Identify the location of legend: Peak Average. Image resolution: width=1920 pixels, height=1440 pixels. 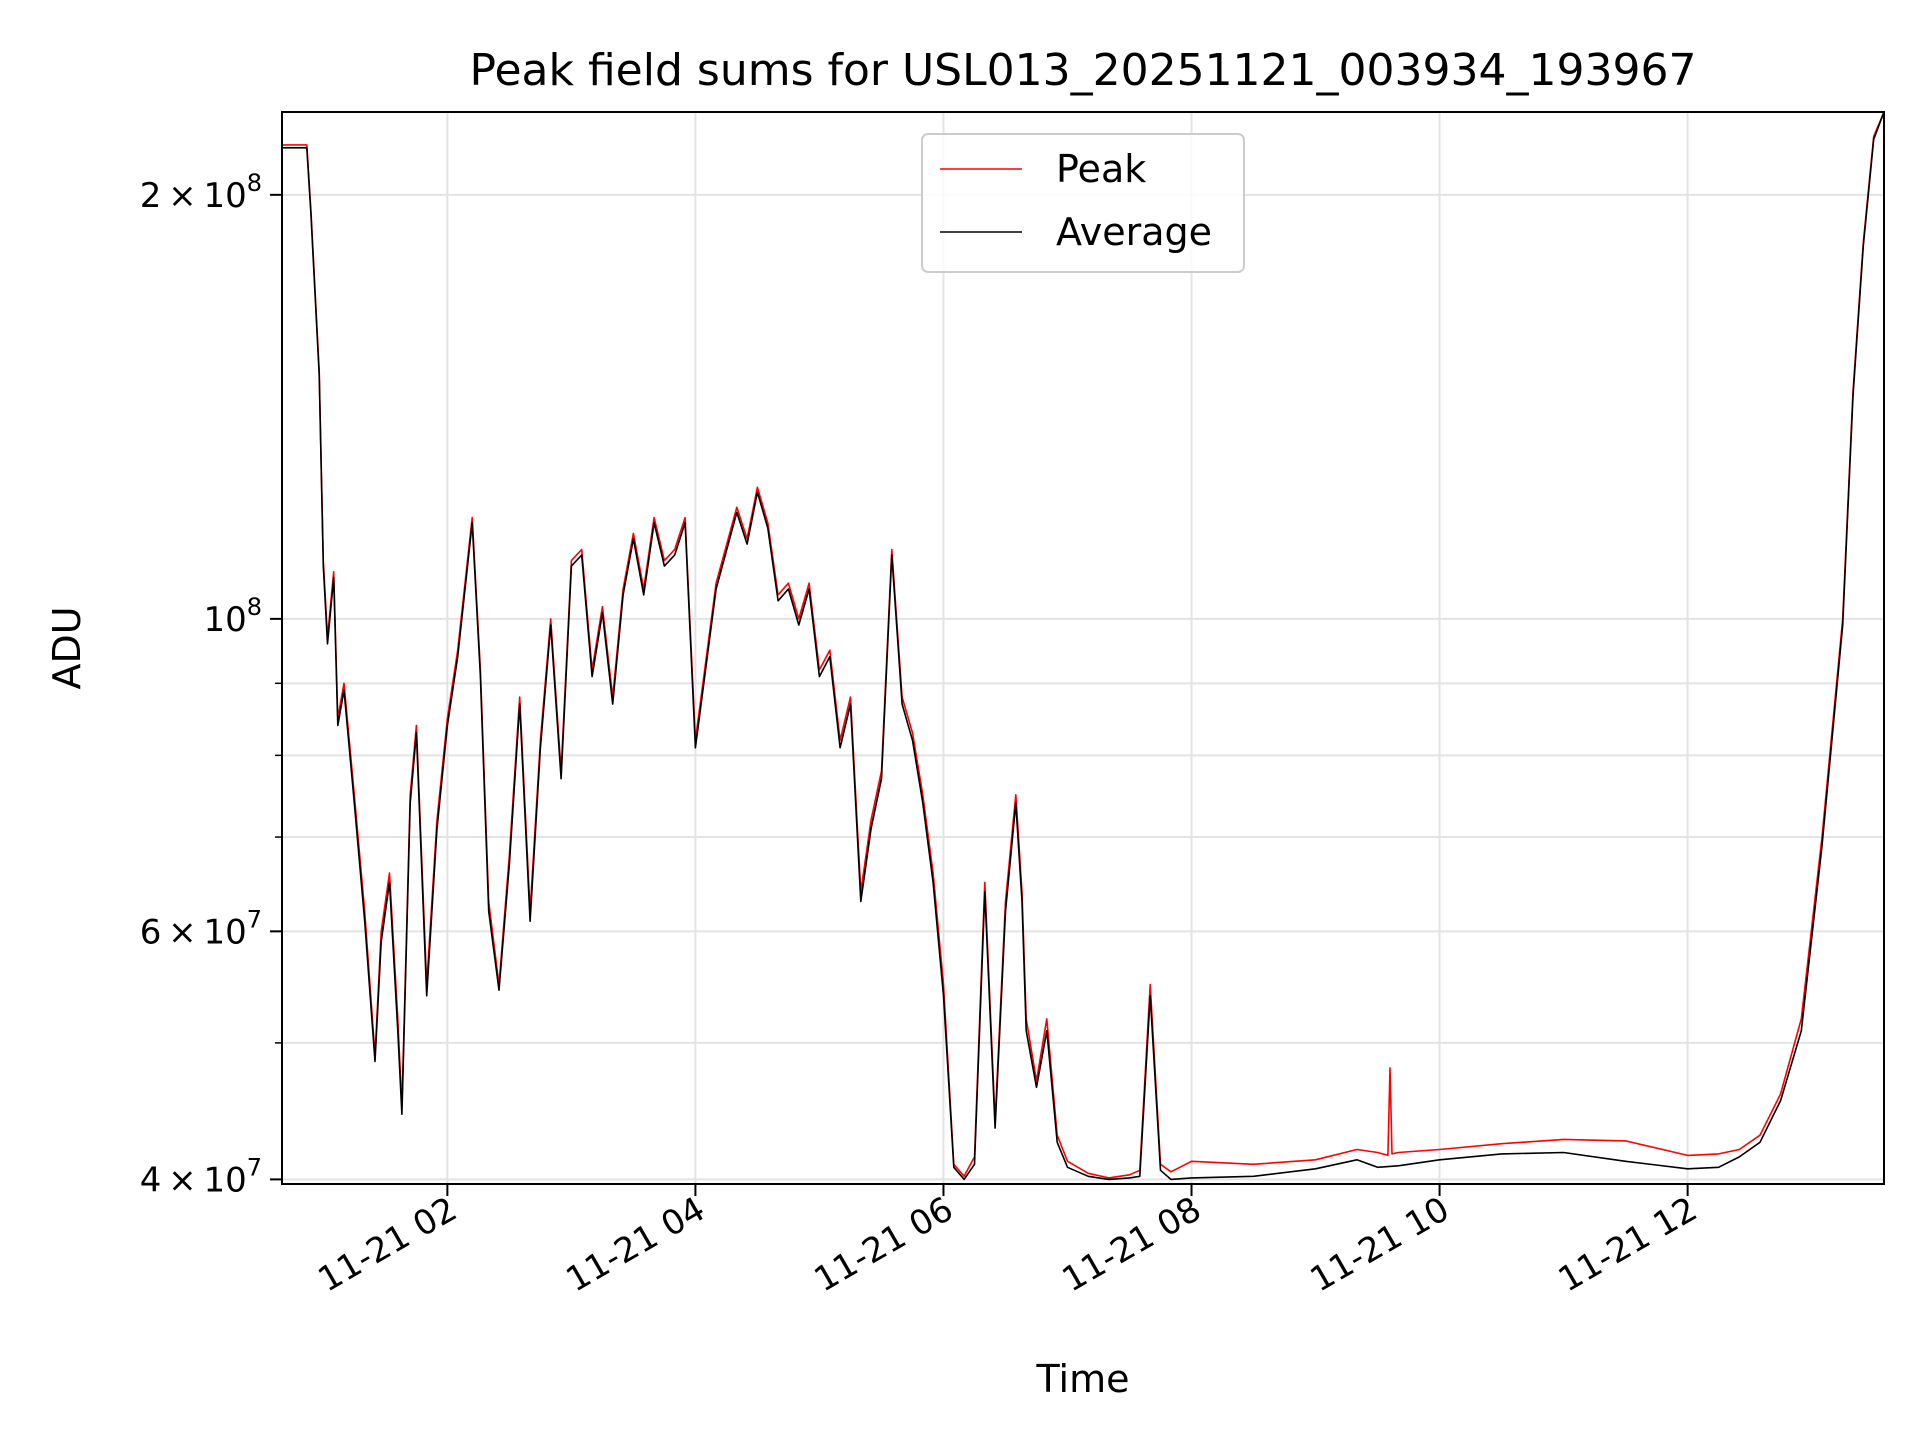
(1083, 203).